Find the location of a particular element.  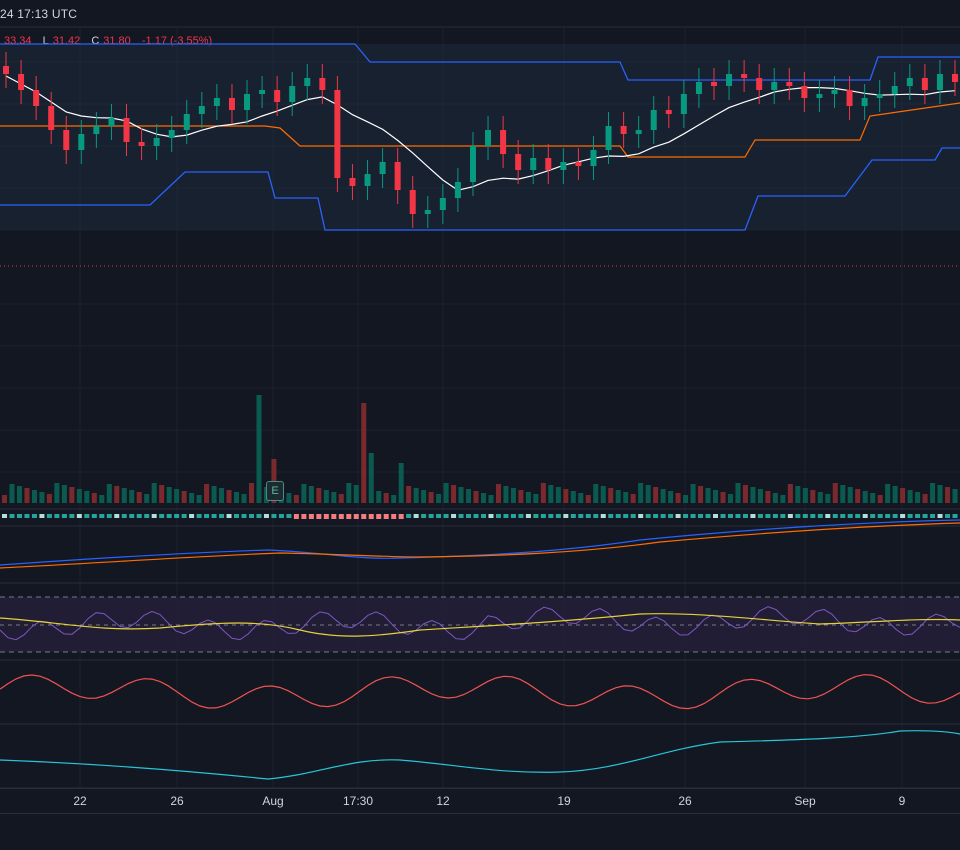

time-axis-tick: 12 is located at coordinates (443, 801).